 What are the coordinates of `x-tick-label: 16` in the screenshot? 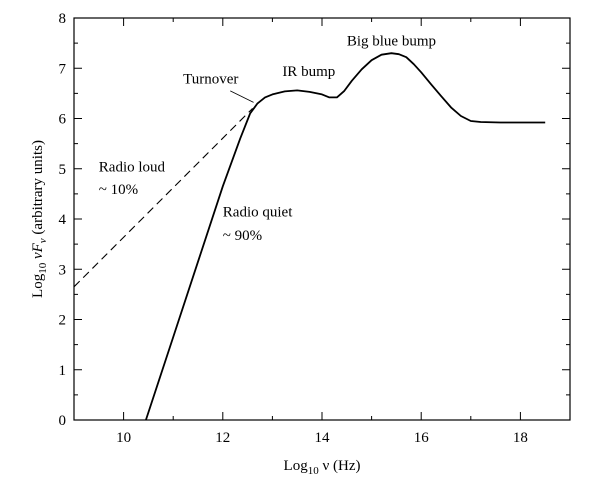 It's located at (422, 438).